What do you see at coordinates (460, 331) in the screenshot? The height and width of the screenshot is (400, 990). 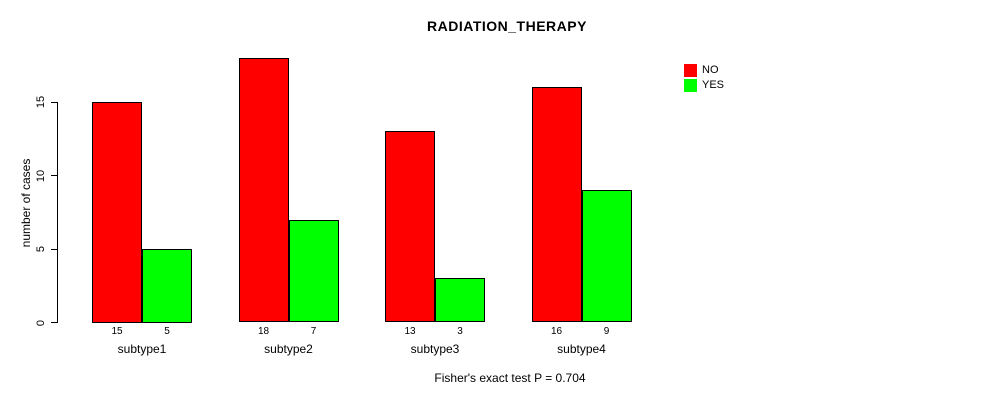 I see `count-label-subtype3-yes: 3` at bounding box center [460, 331].